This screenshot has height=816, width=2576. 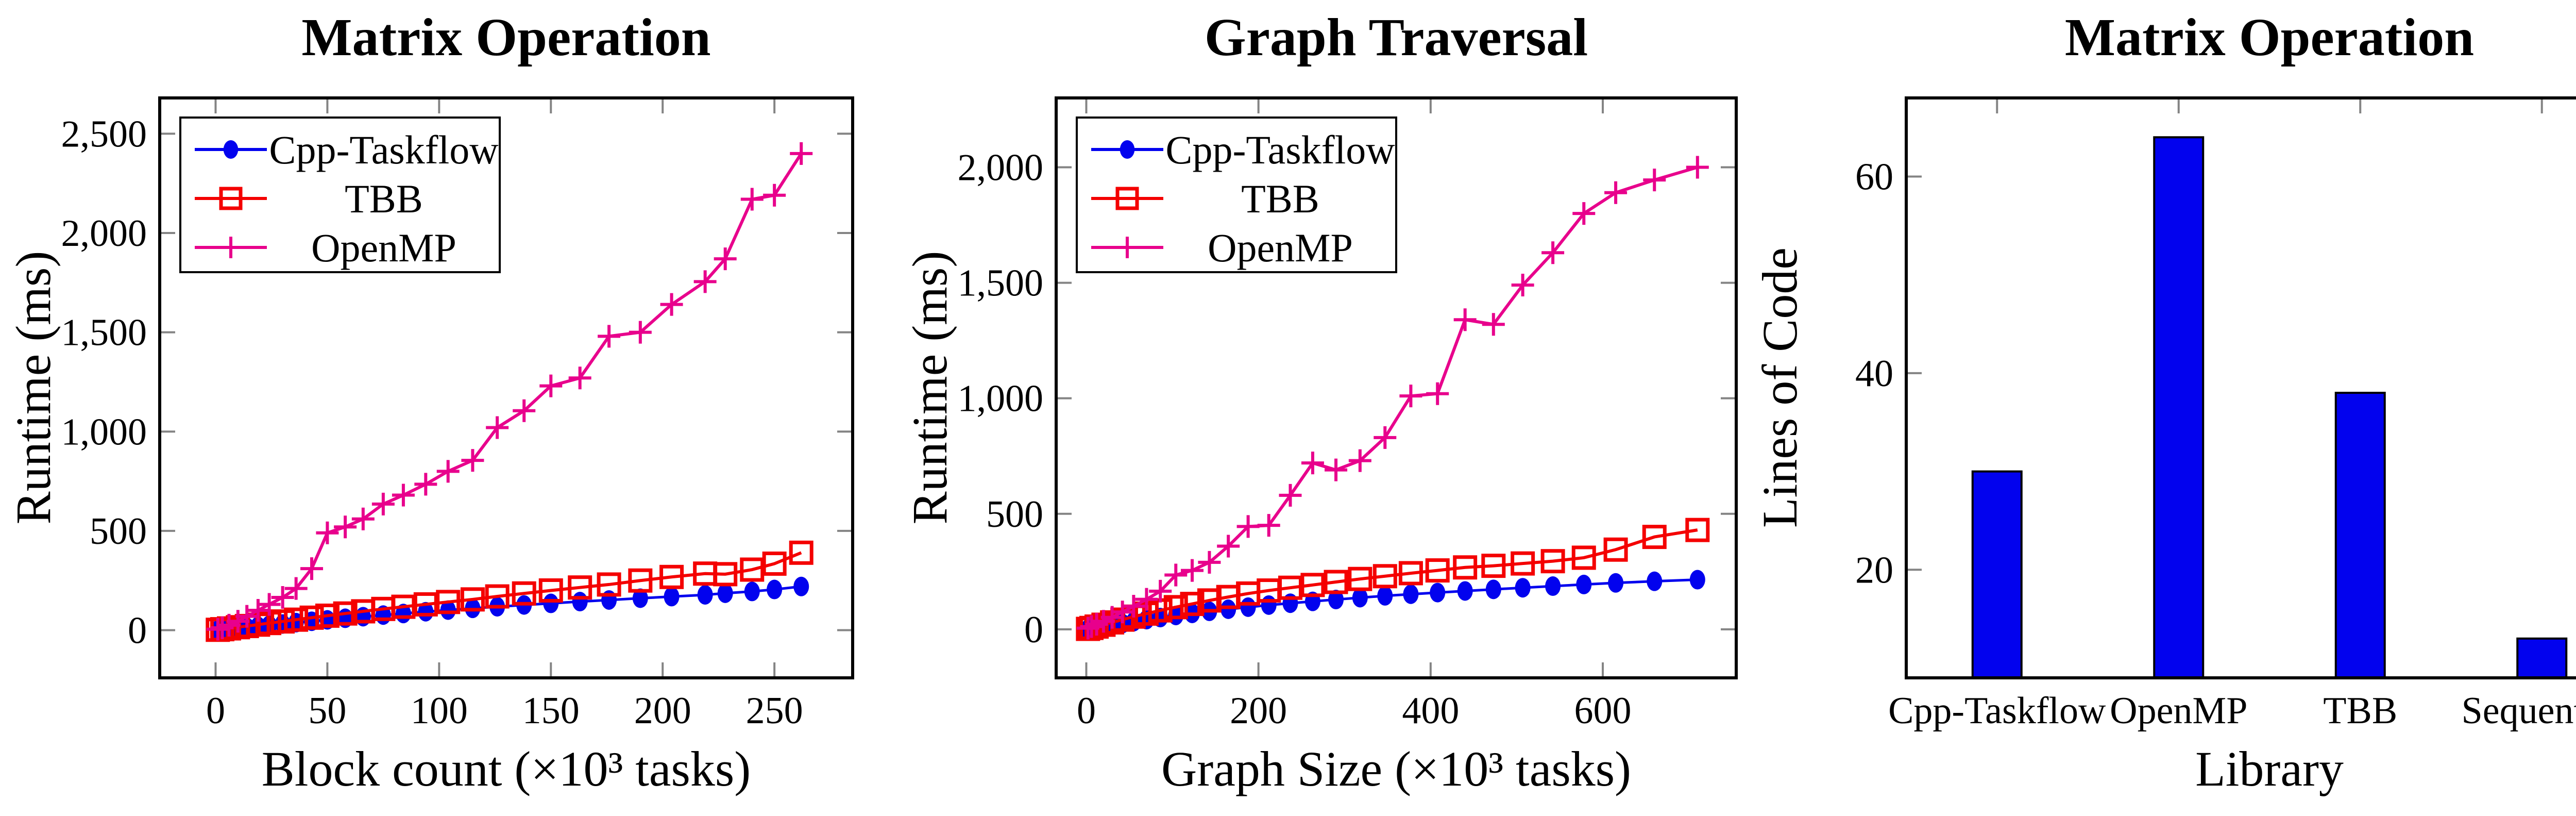 What do you see at coordinates (2360, 535) in the screenshot?
I see `bar-tbb` at bounding box center [2360, 535].